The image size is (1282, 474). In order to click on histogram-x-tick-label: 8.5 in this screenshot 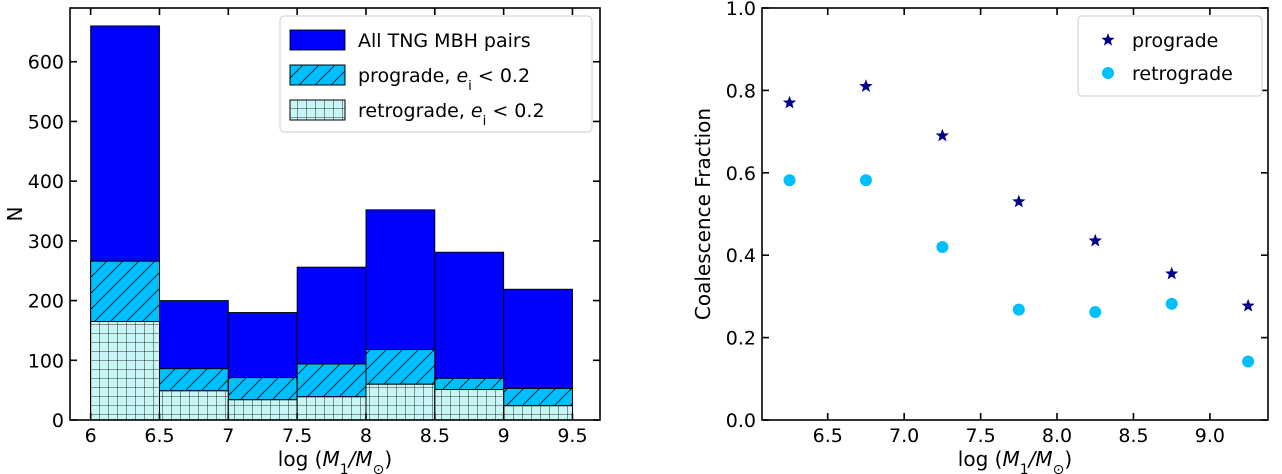, I will do `click(435, 436)`.